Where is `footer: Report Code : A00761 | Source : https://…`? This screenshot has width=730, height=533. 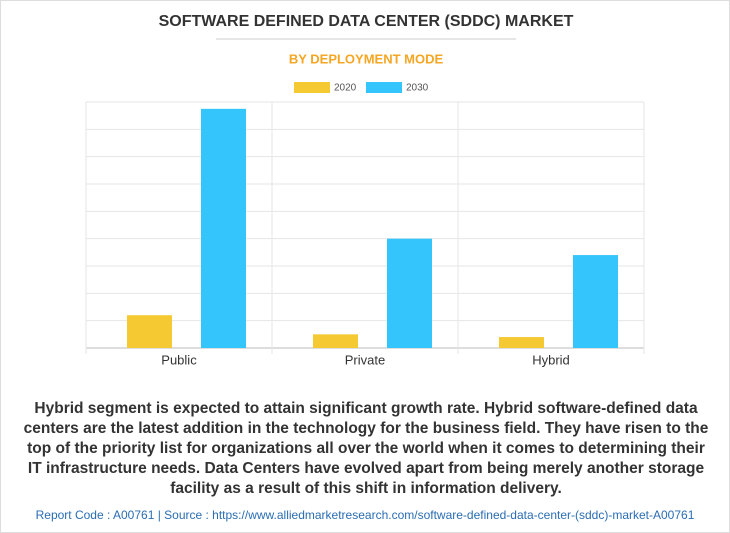 footer: Report Code : A00761 | Source : https://… is located at coordinates (365, 515).